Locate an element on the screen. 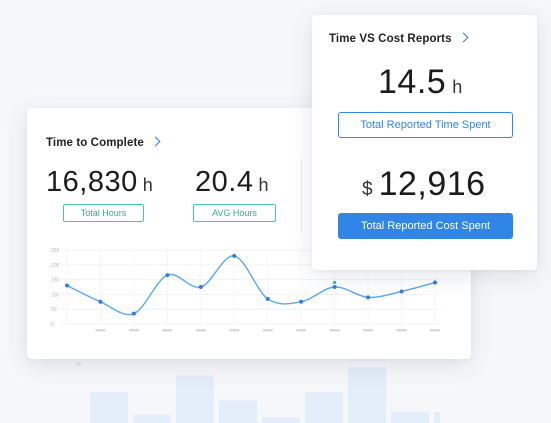  time-card-header: Time to Complete is located at coordinates (103, 142).